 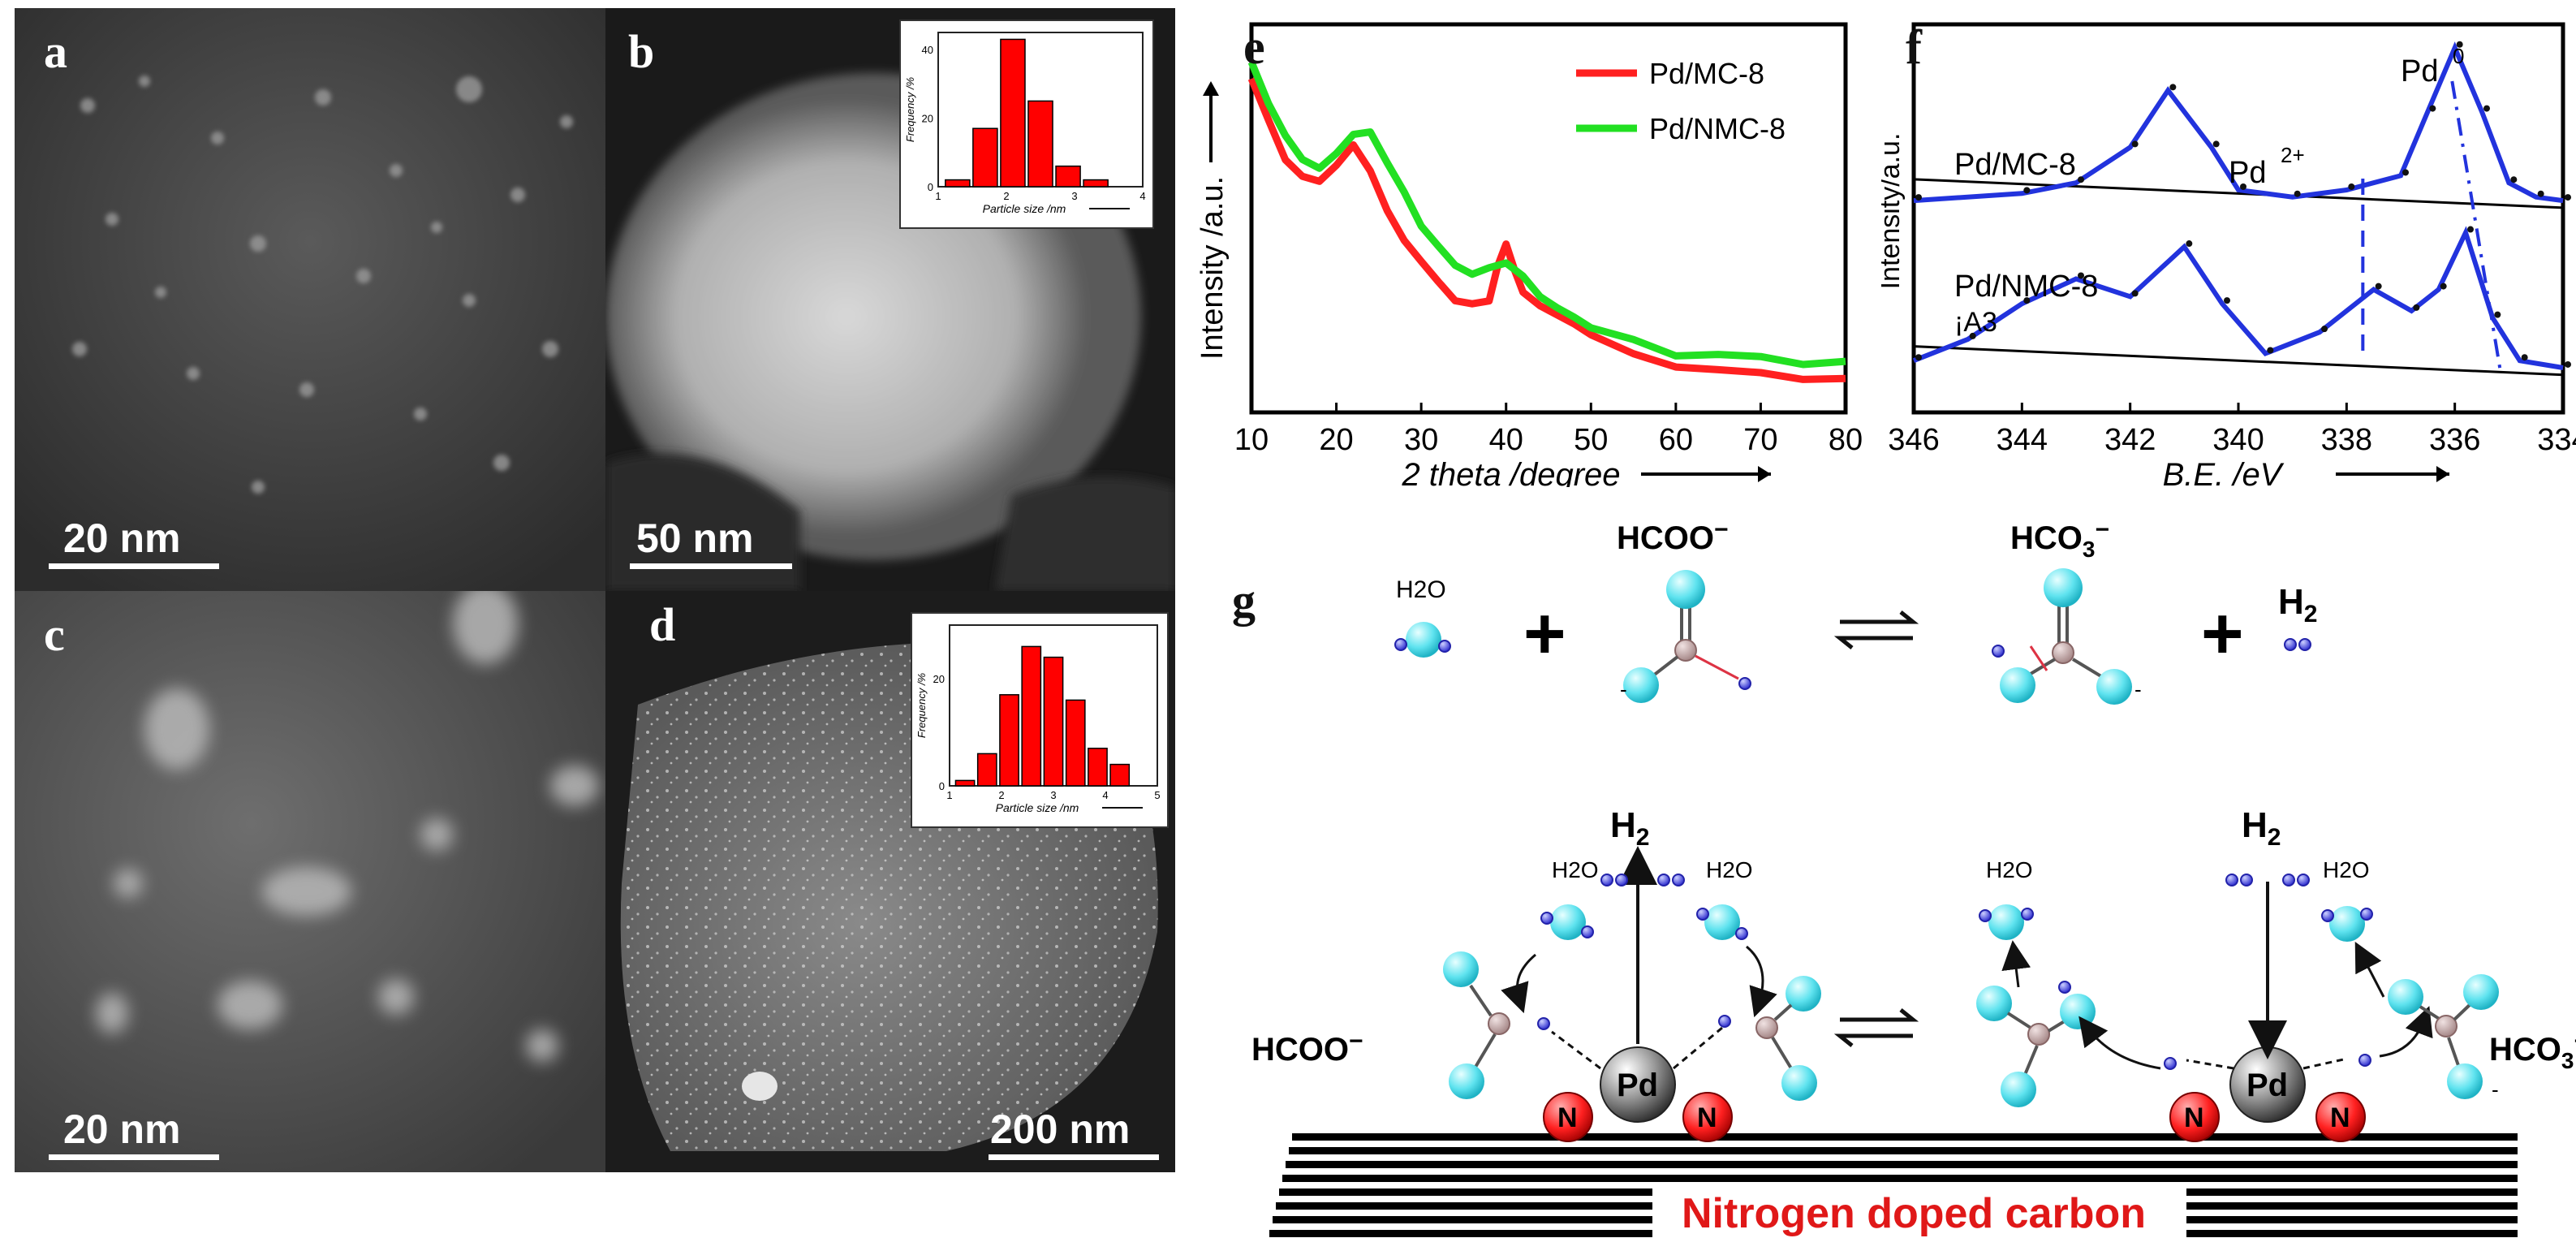 I want to click on histogram-d: 0 20 1 2 3 4 5 Particle size /nm Frequency /%, so click(x=1038, y=719).